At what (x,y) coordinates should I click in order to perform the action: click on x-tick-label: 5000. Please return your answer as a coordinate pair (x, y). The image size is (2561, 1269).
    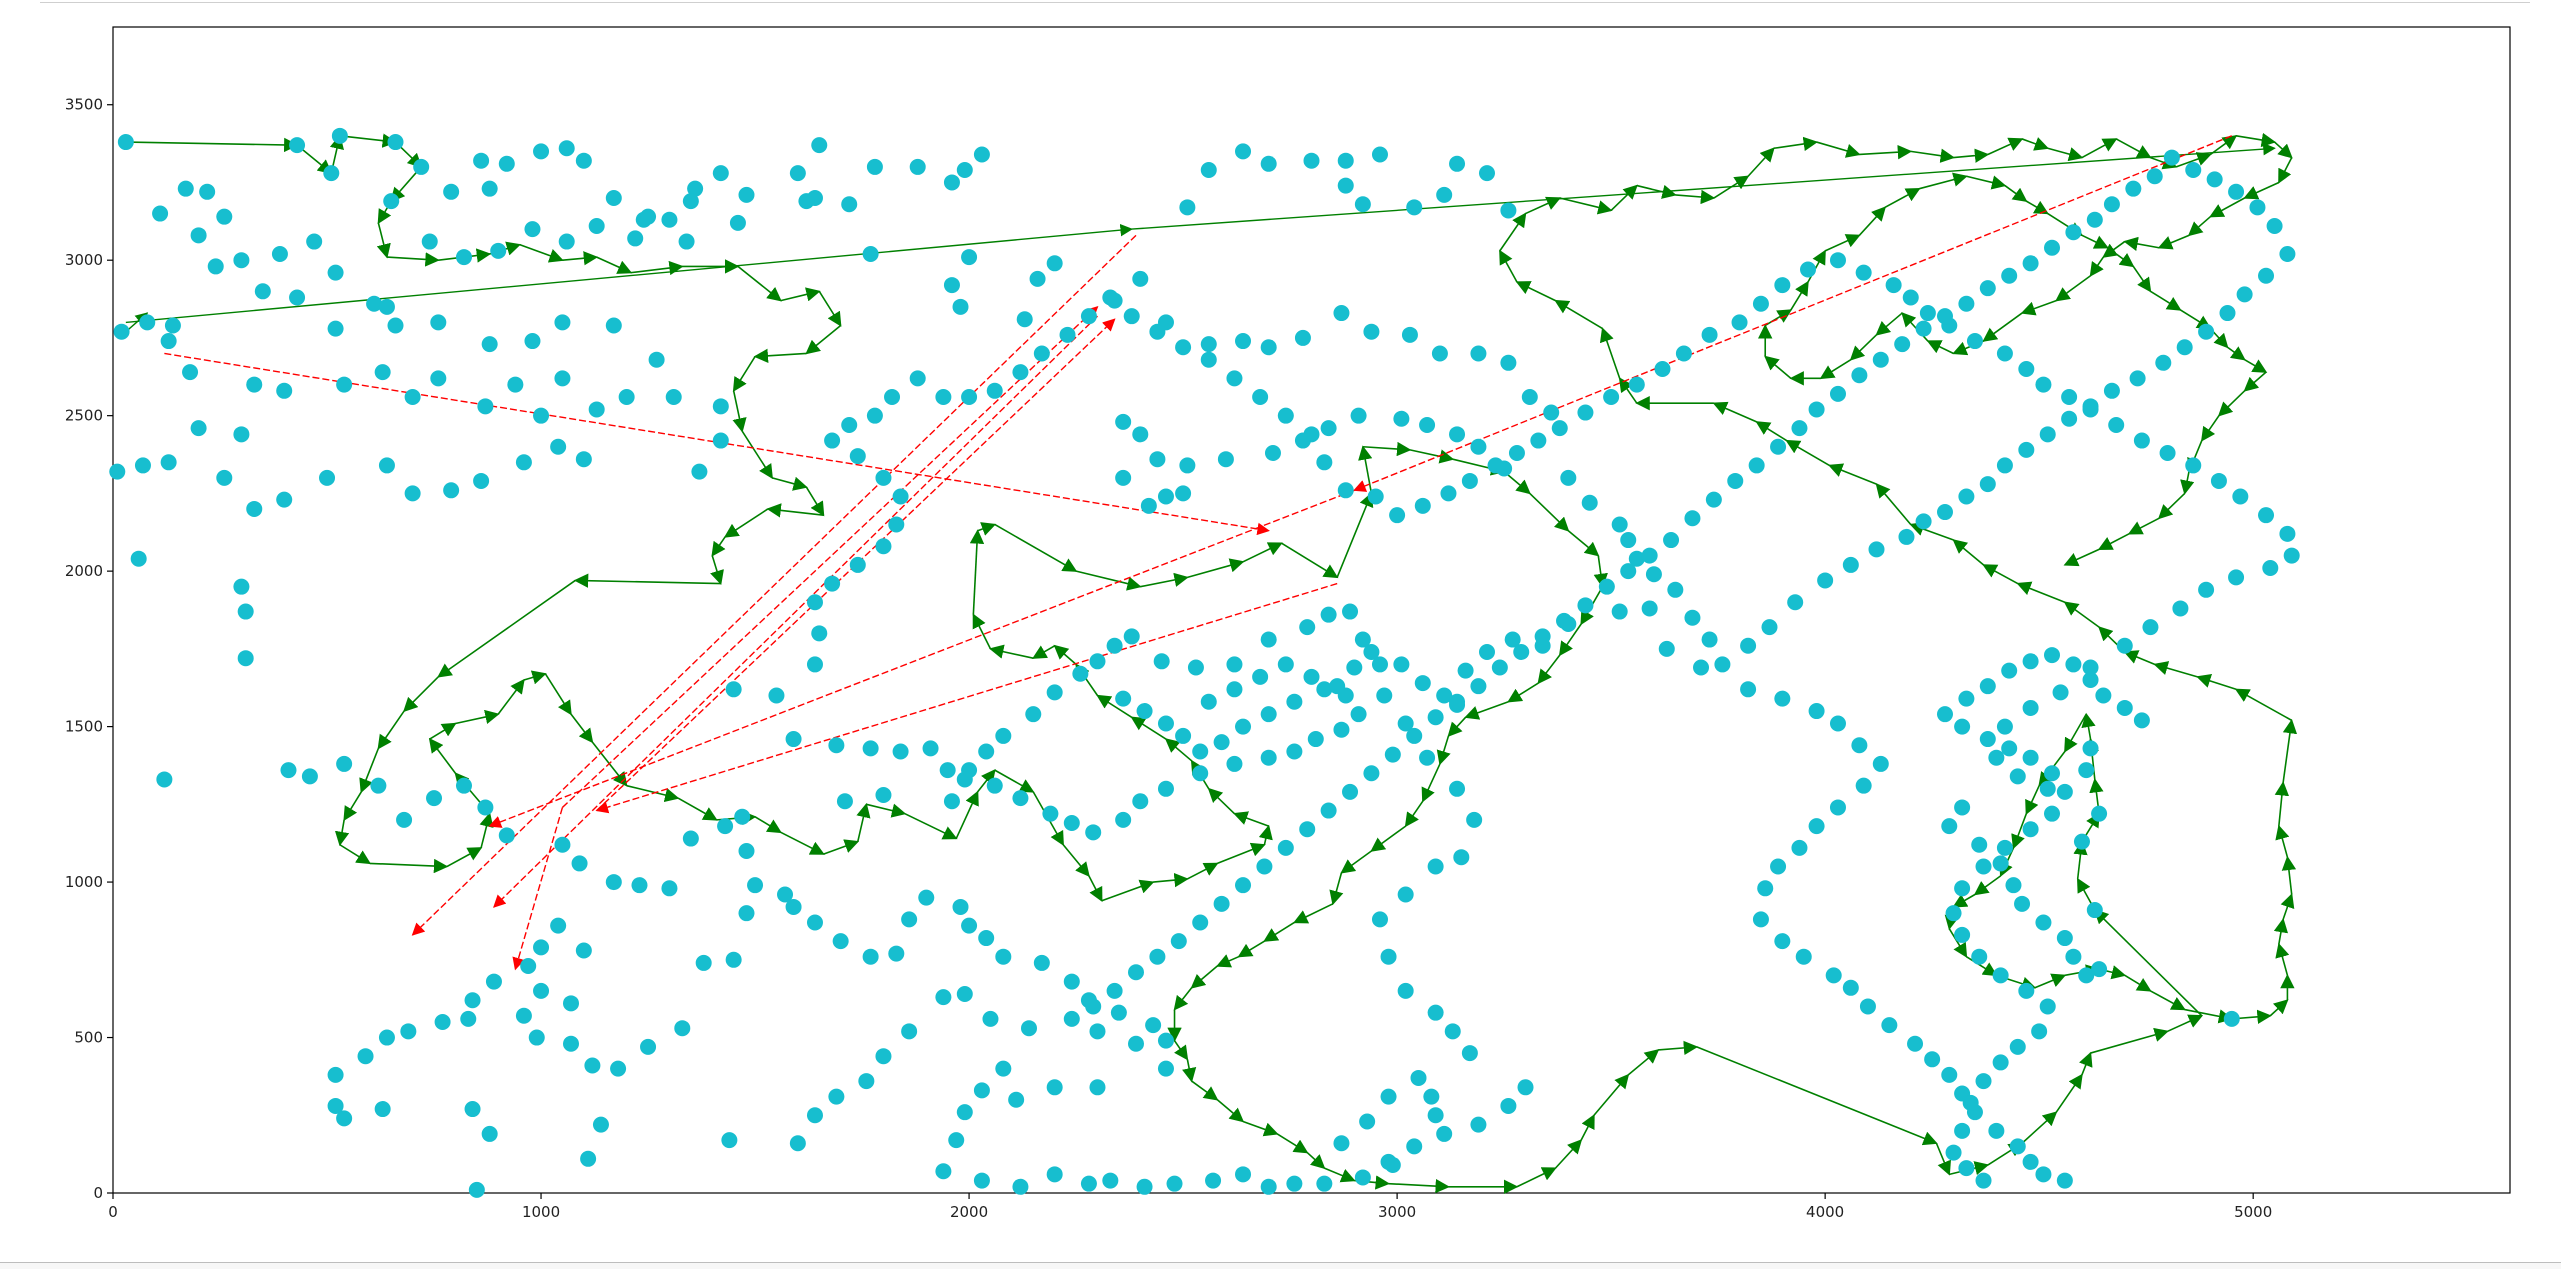
    Looking at the image, I should click on (2253, 1212).